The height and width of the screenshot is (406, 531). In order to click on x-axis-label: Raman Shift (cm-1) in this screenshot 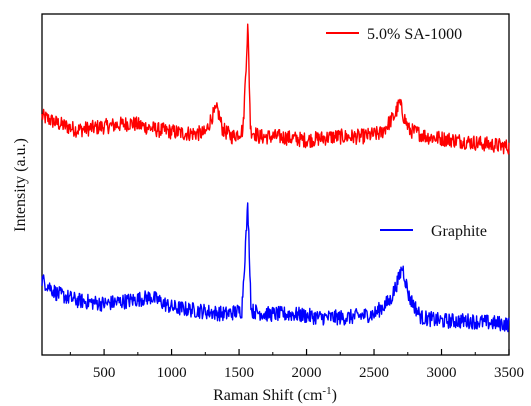, I will do `click(275, 394)`.